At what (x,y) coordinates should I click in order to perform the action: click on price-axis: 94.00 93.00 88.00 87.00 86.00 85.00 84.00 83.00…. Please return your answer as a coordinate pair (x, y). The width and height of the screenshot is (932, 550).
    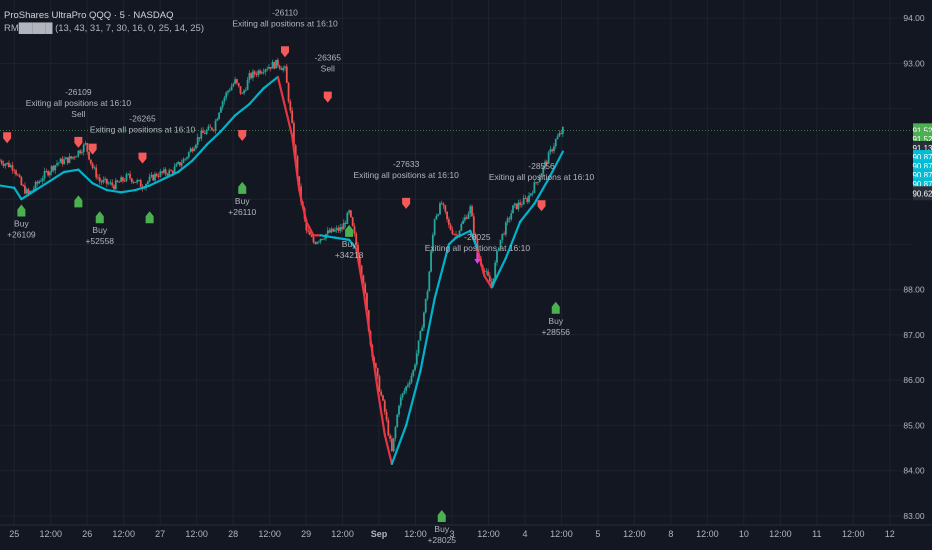
    Looking at the image, I should click on (917, 267).